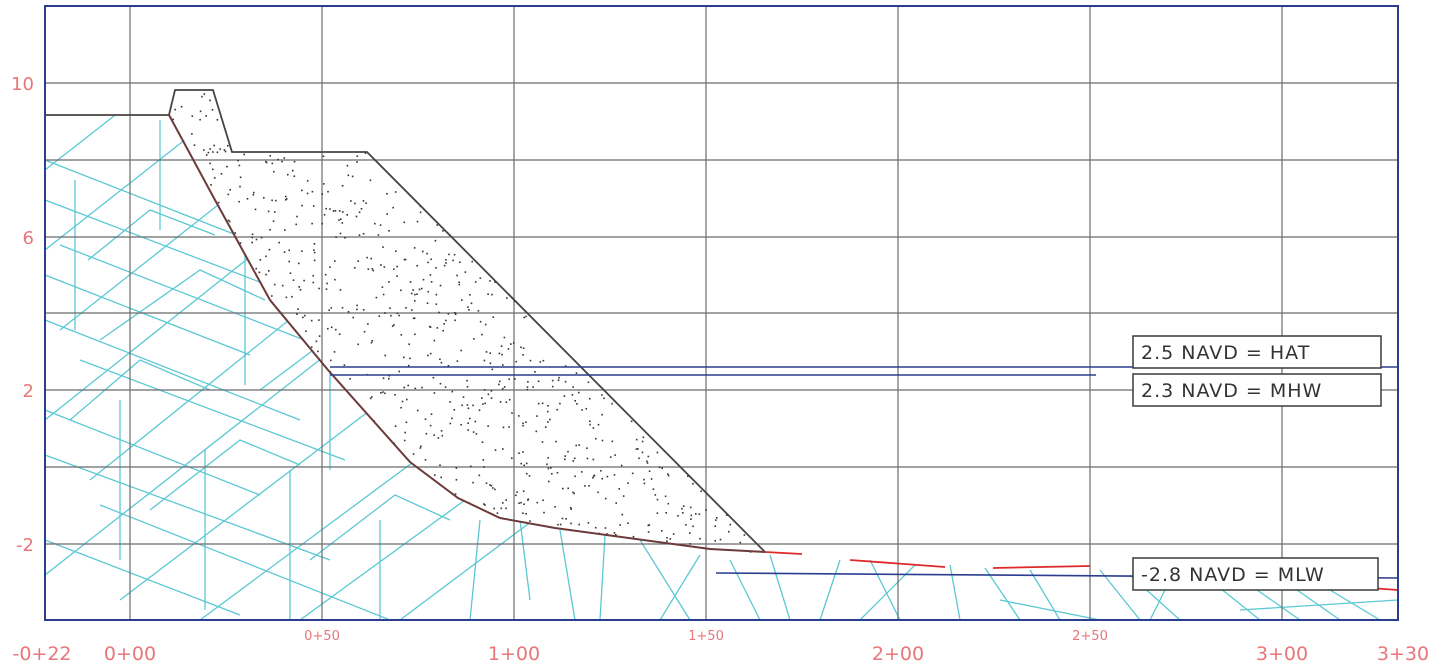 Image resolution: width=1444 pixels, height=672 pixels. I want to click on x-tick-label: -0+22, so click(41, 654).